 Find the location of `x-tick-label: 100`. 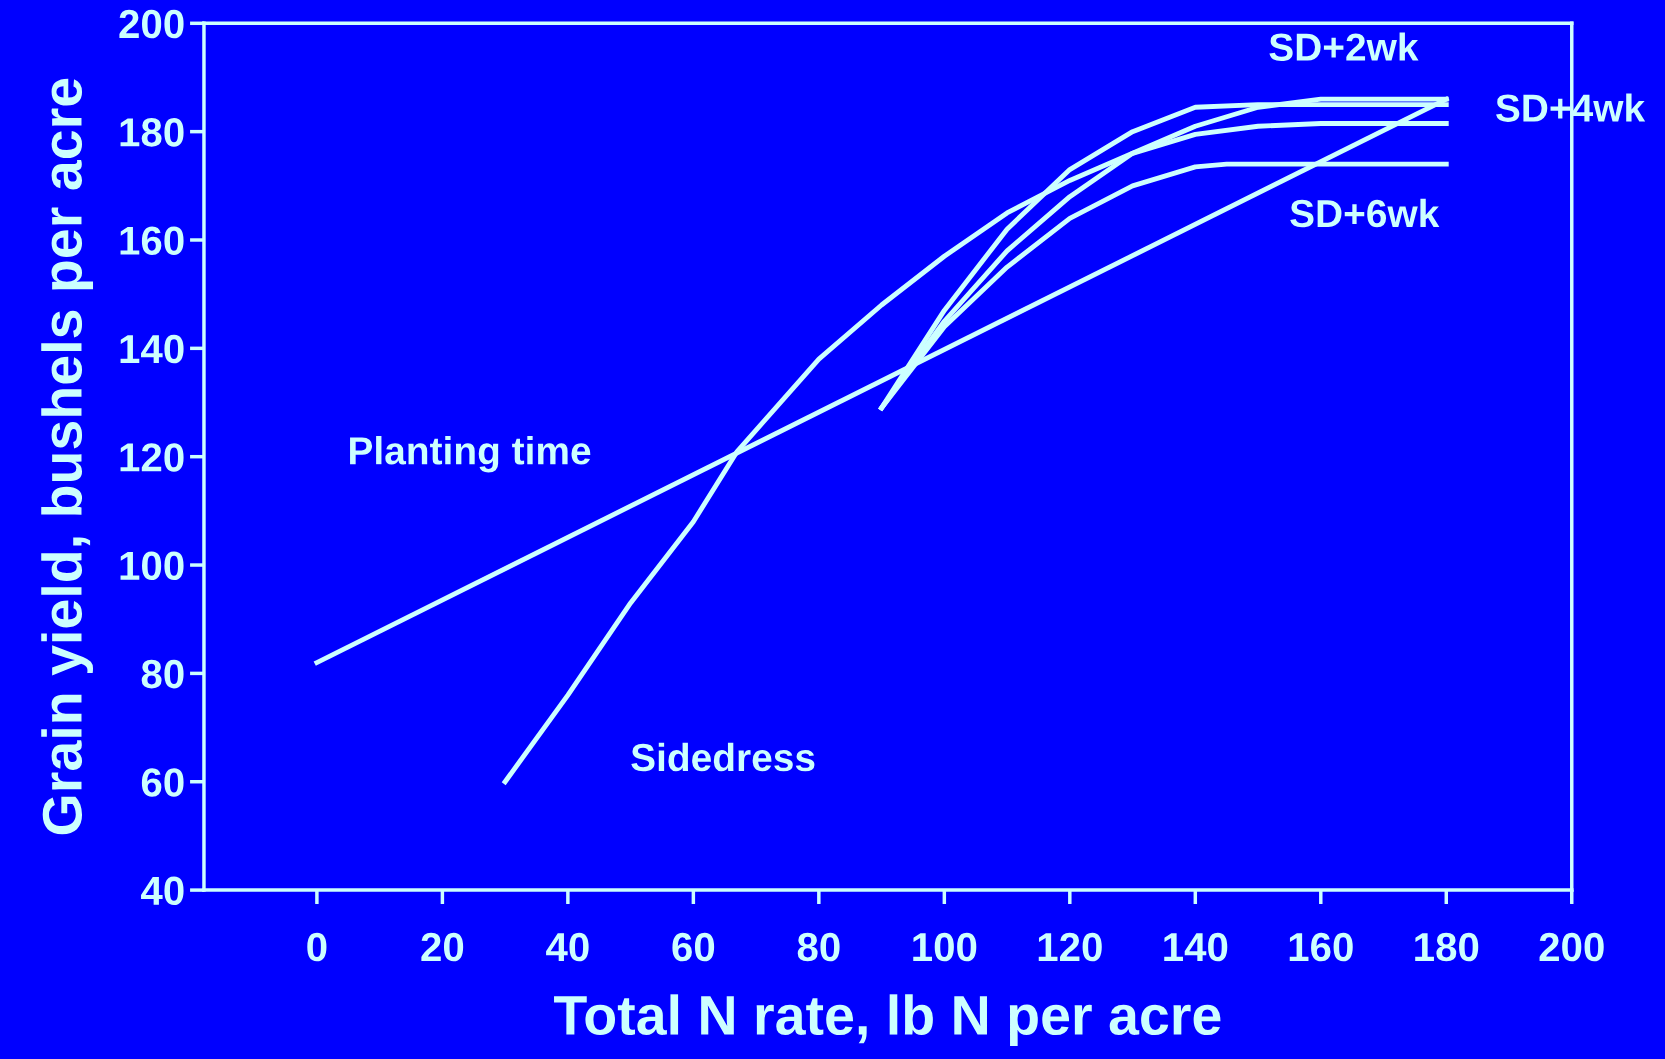

x-tick-label: 100 is located at coordinates (945, 947).